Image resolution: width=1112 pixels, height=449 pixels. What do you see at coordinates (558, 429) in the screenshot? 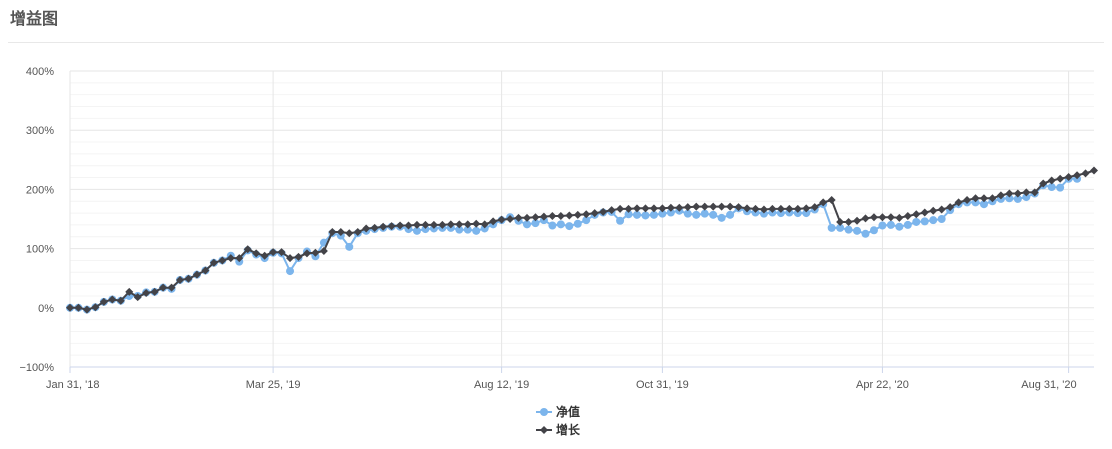
I see `legend-item: 增长` at bounding box center [558, 429].